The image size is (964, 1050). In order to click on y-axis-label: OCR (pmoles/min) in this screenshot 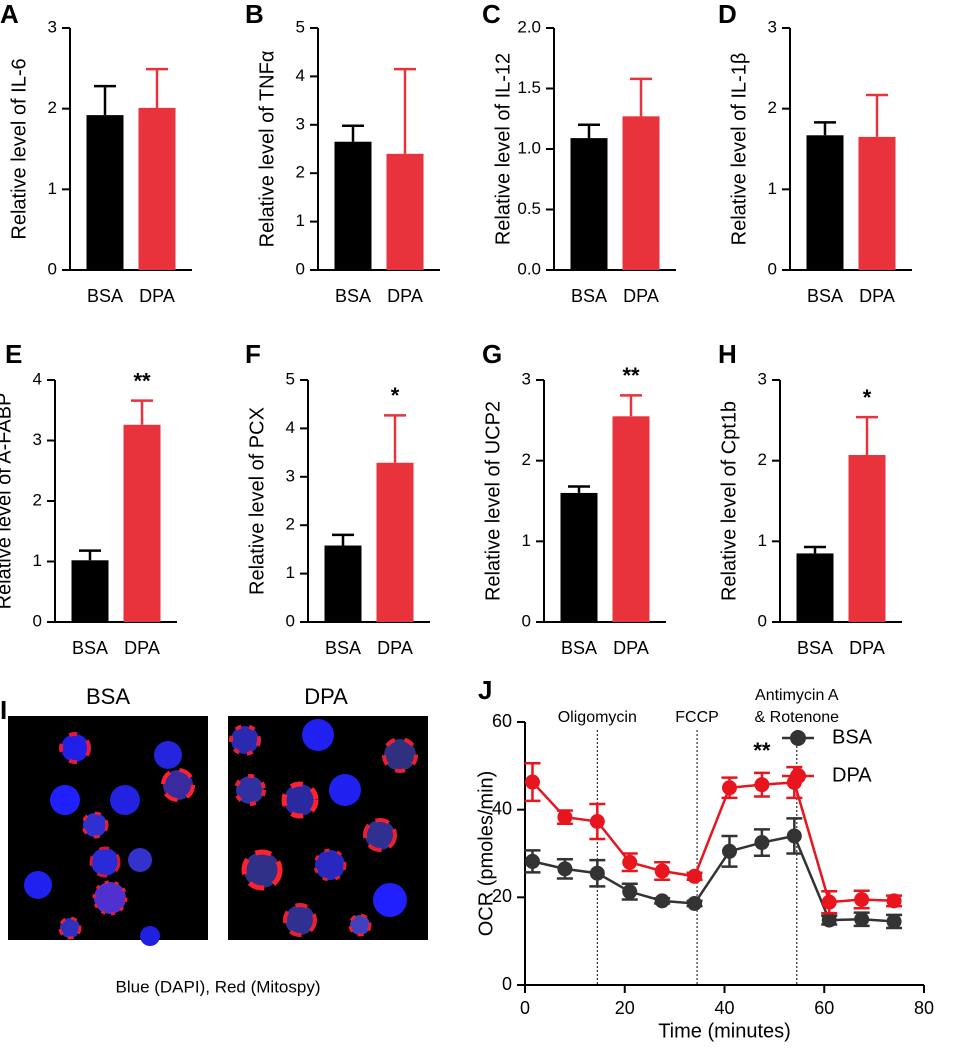, I will do `click(486, 854)`.